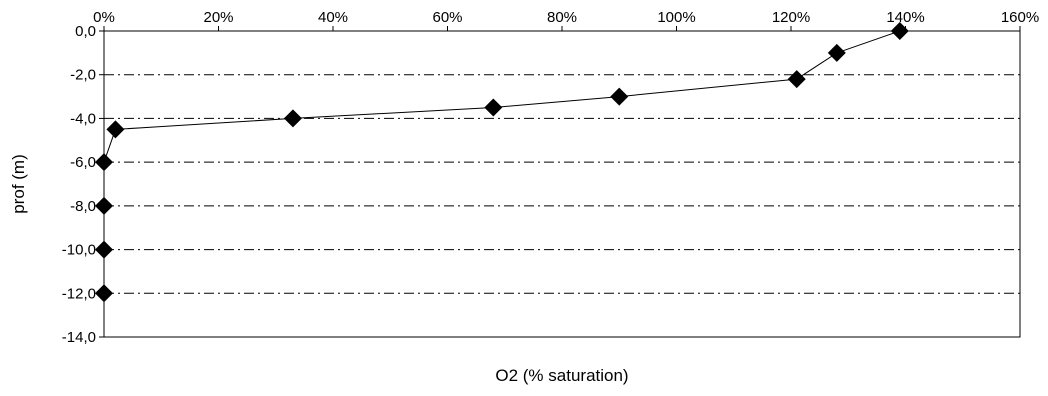 The image size is (1048, 396). Describe the element at coordinates (676, 17) in the screenshot. I see `x-tick-label: 100%` at that location.